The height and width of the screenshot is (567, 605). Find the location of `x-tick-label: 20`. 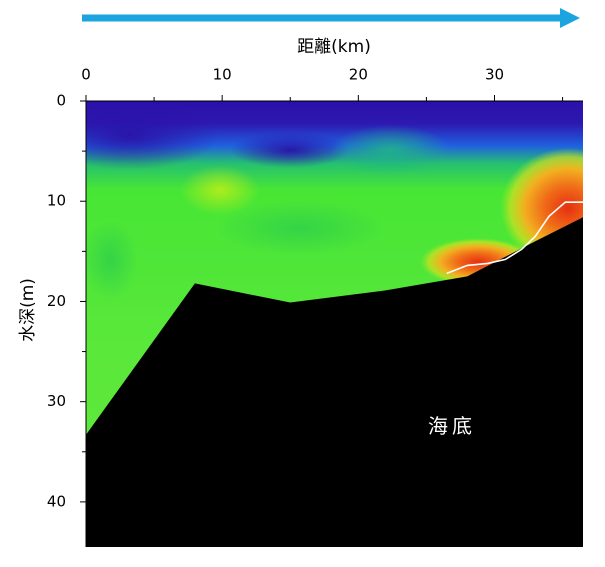

x-tick-label: 20 is located at coordinates (358, 75).